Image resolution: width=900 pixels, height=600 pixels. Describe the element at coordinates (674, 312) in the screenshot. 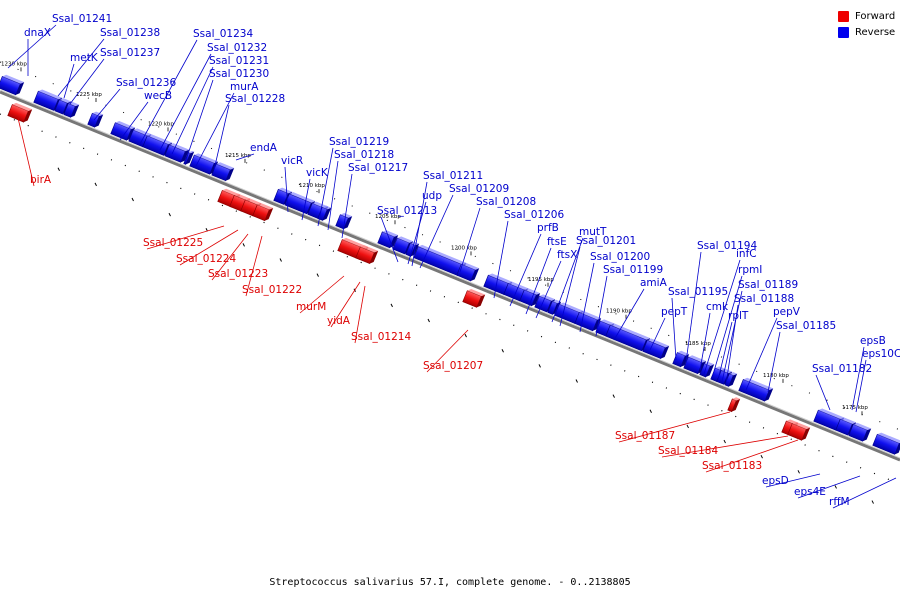

I see `reverse-gene-label: pepT` at that location.